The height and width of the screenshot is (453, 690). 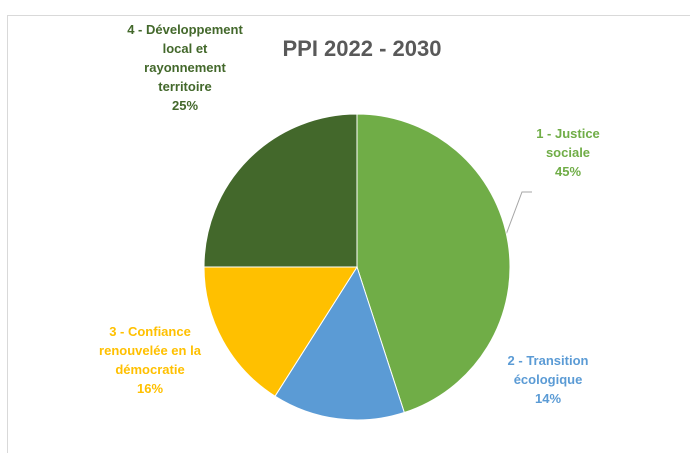 What do you see at coordinates (517, 216) in the screenshot?
I see `leader-line` at bounding box center [517, 216].